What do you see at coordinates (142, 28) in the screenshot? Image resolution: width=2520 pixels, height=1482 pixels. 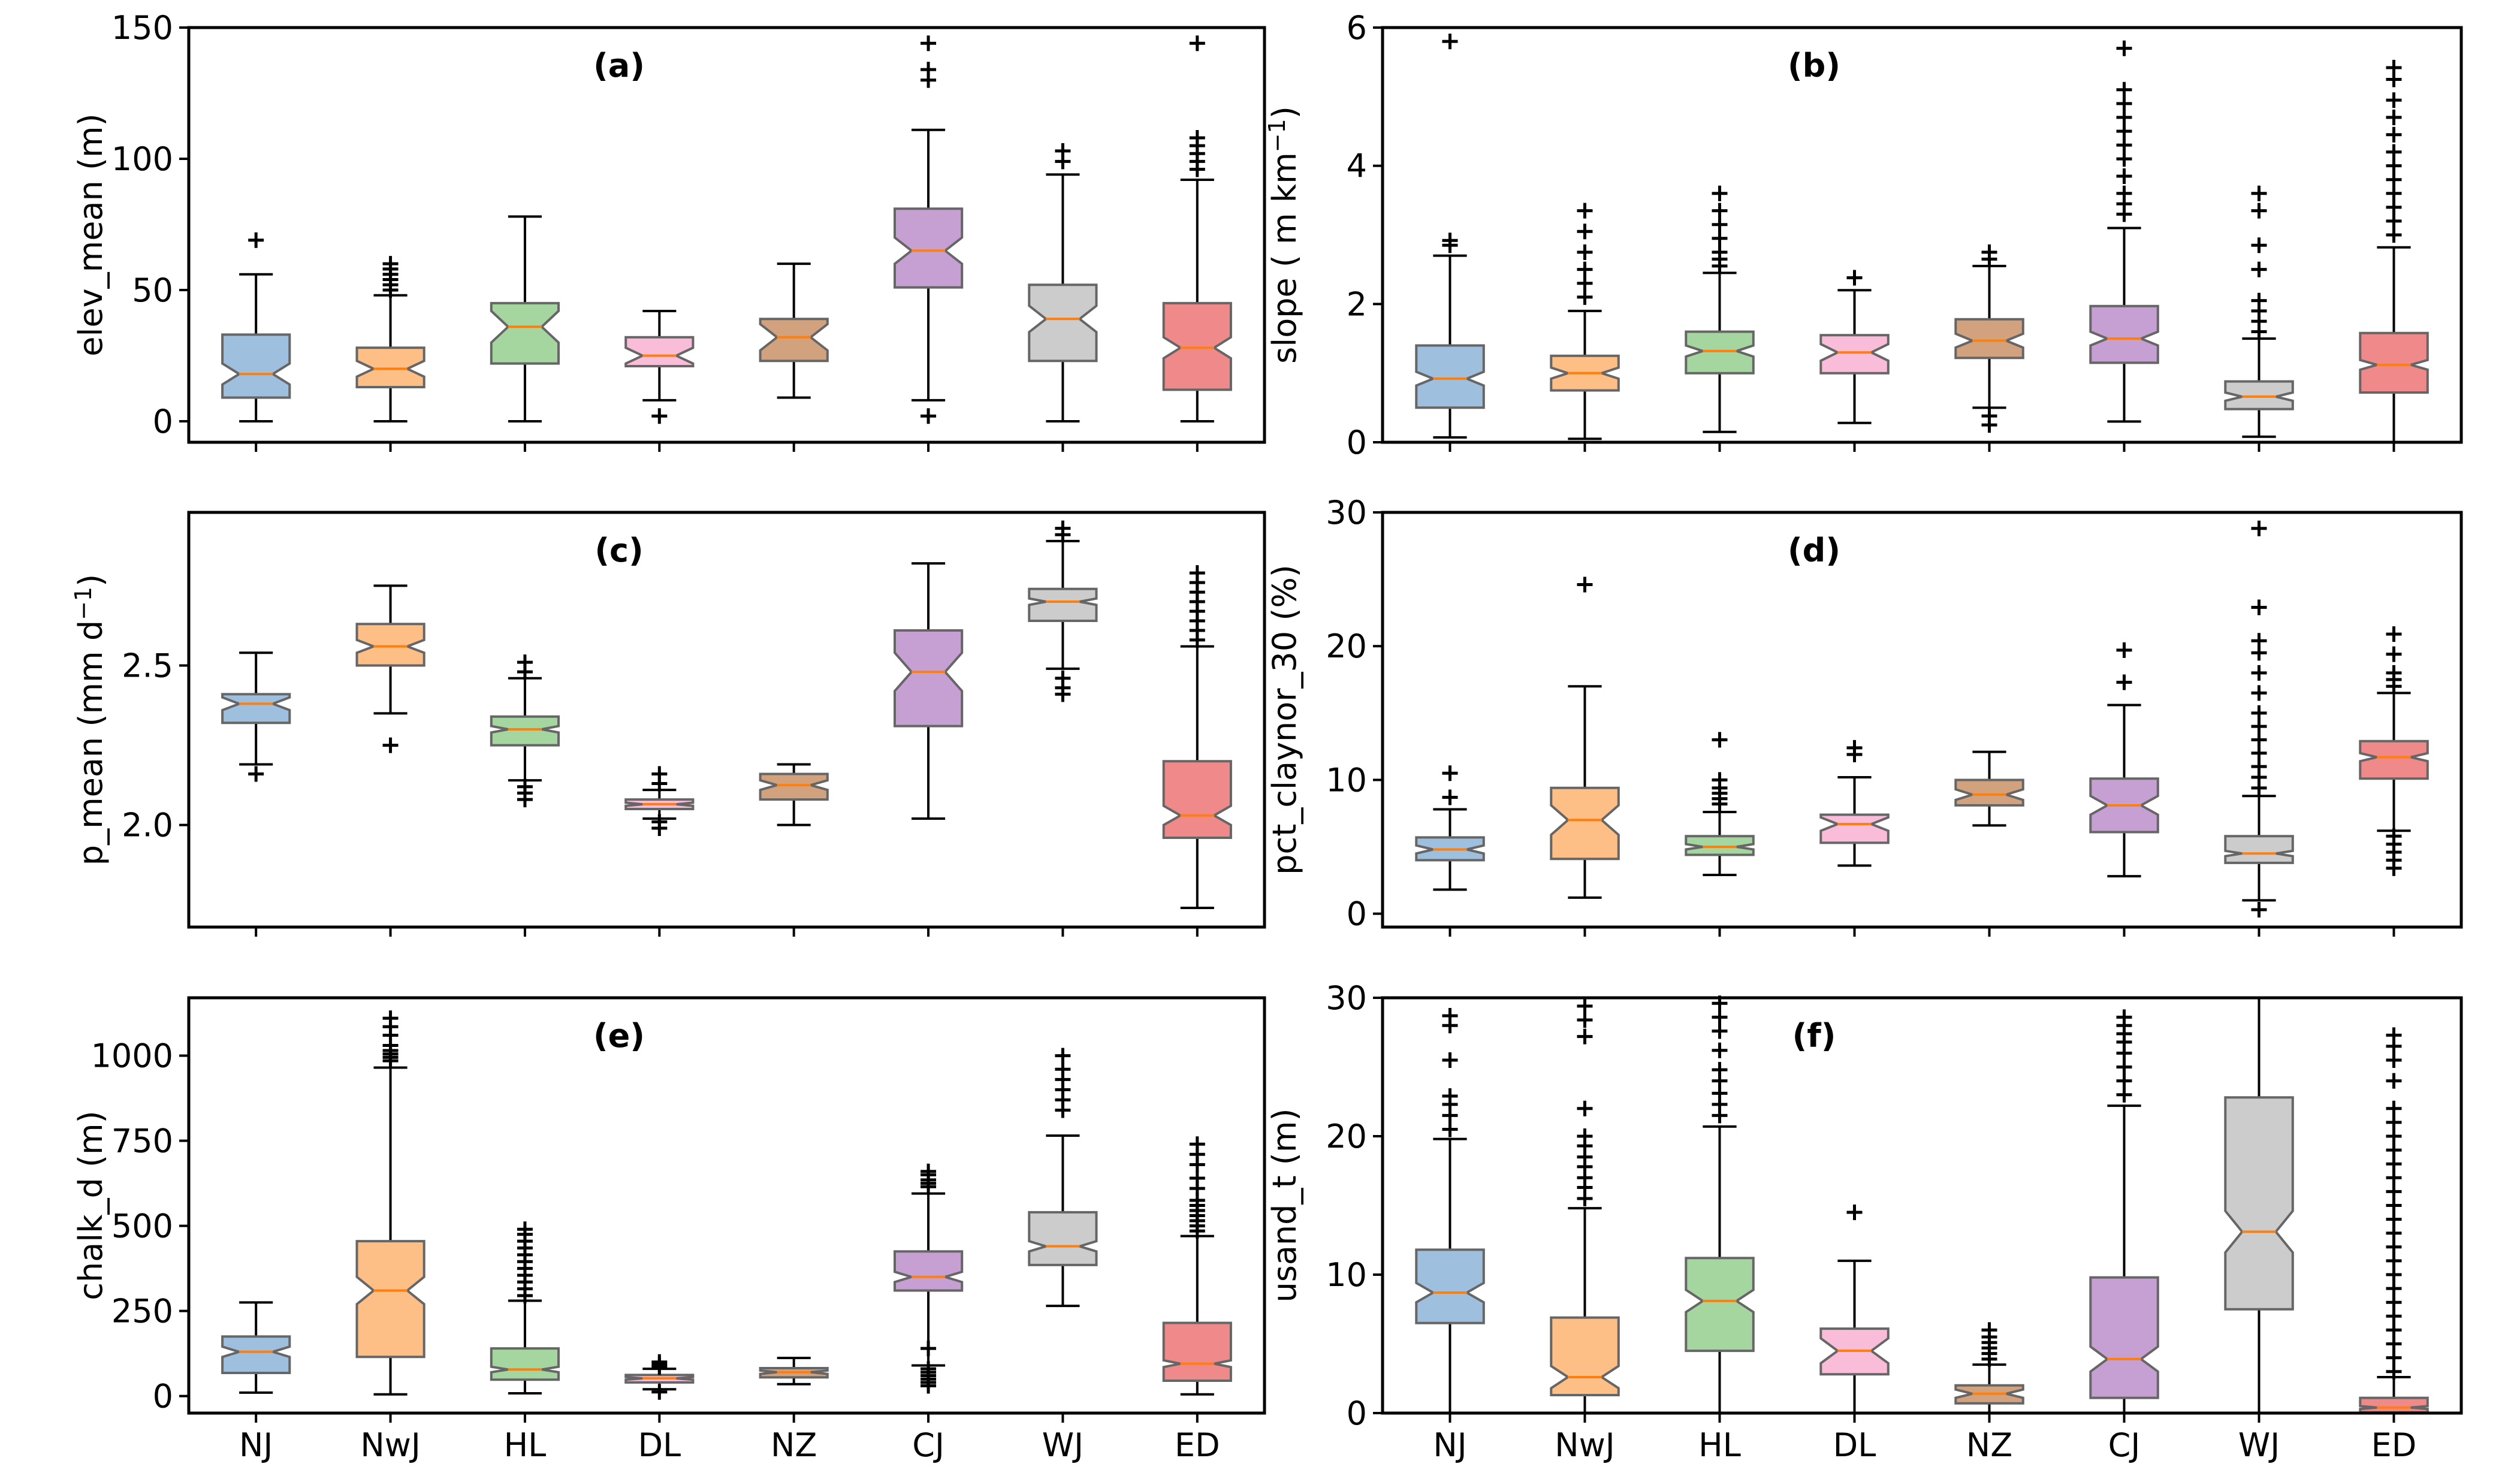 I see `y-tick-label: 150` at bounding box center [142, 28].